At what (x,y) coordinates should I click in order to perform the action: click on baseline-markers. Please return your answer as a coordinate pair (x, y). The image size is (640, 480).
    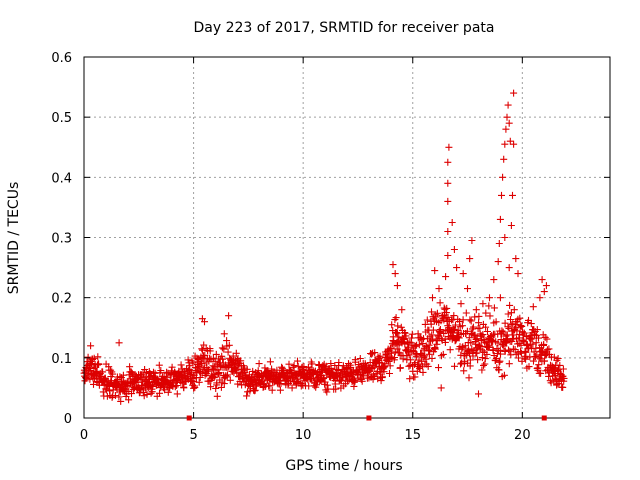
    Looking at the image, I should click on (366, 418).